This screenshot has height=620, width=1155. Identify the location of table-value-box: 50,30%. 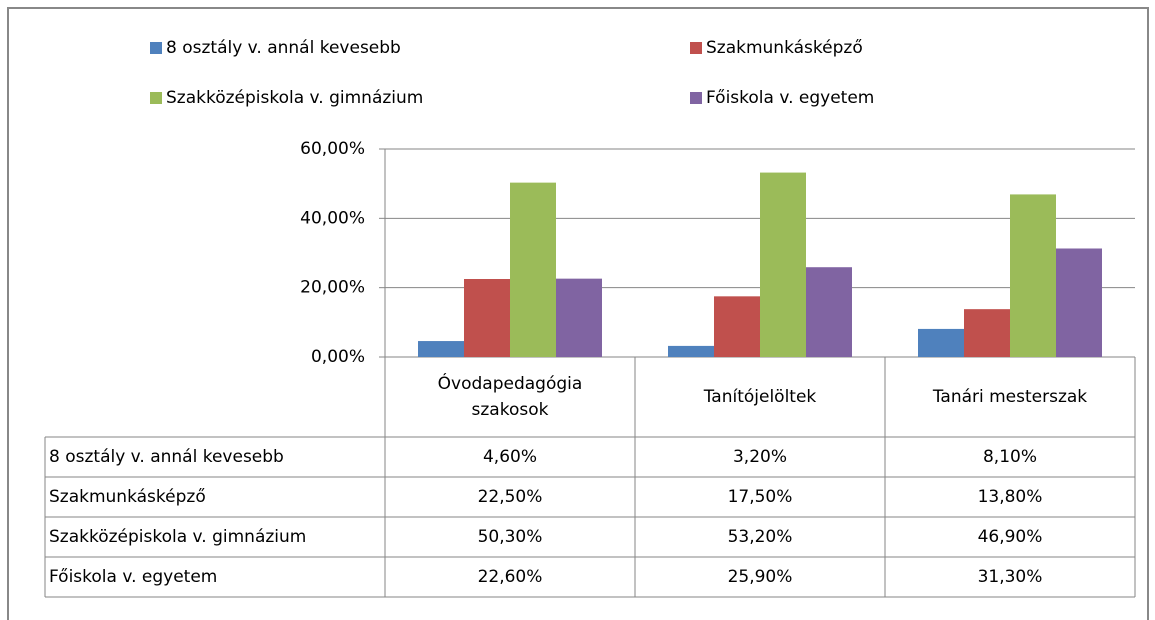
(510, 537).